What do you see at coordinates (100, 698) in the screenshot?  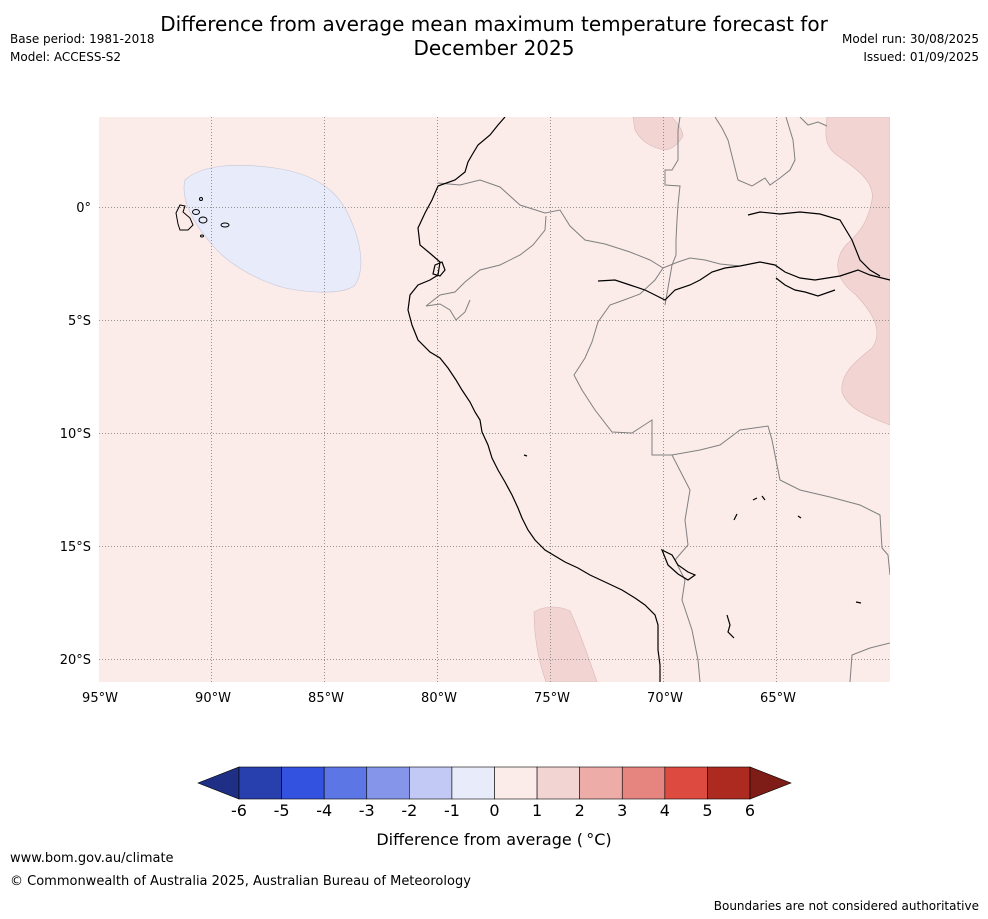 I see `lon-label: 95°W` at bounding box center [100, 698].